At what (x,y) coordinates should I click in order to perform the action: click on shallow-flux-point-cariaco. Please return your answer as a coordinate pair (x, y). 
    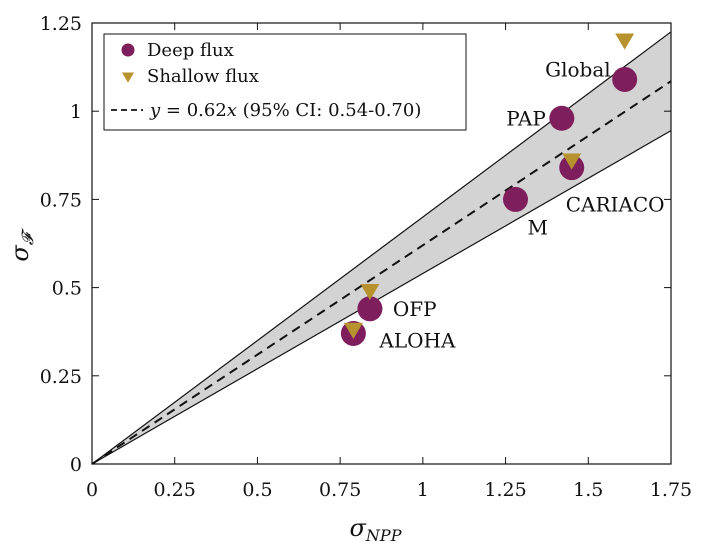
    Looking at the image, I should click on (572, 161).